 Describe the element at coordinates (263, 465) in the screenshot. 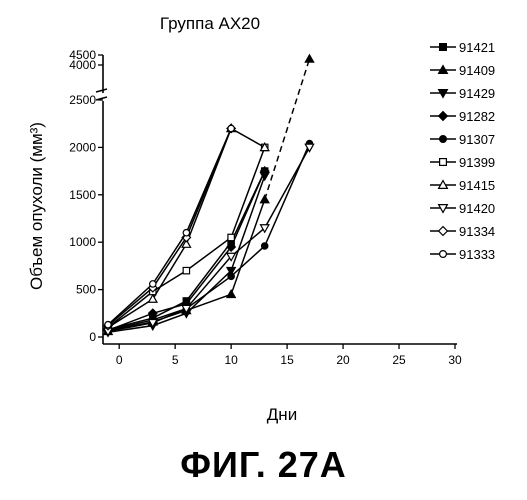

I see `figure-label: ФИГ. 27А` at that location.